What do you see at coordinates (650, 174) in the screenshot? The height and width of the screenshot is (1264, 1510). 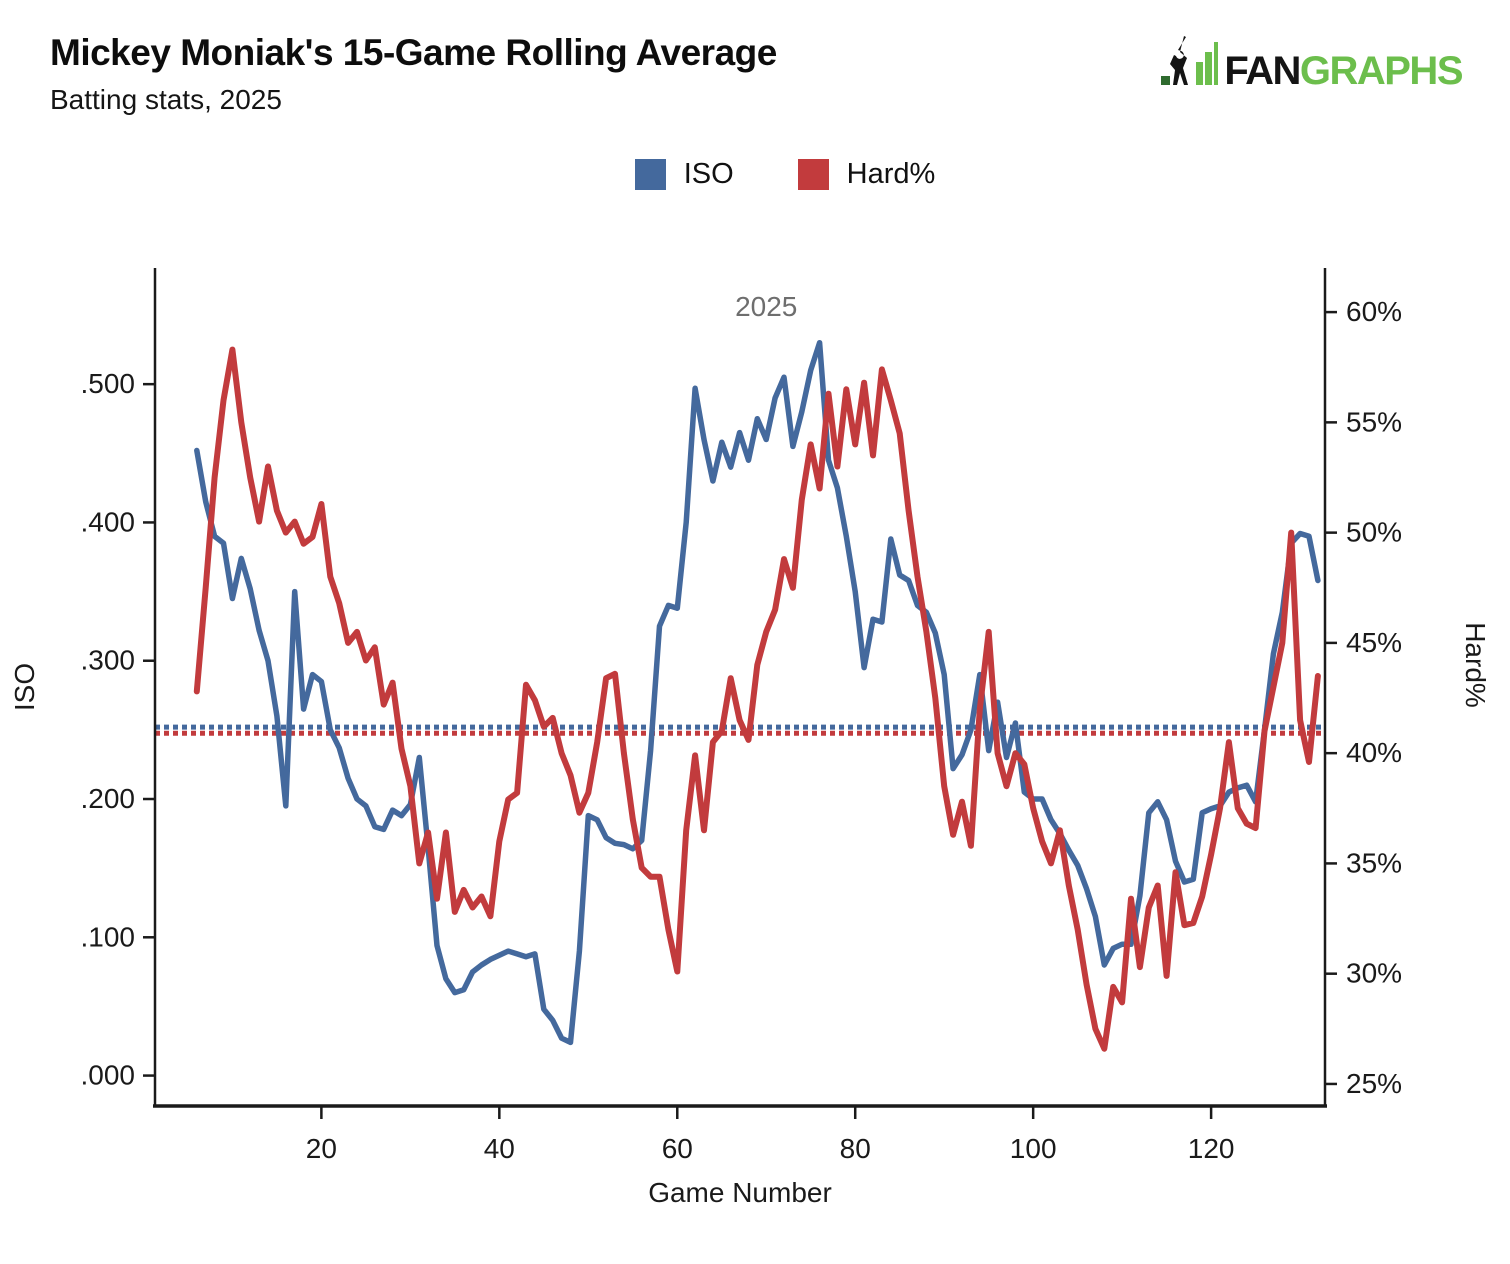 I see `iso-legend-swatch` at bounding box center [650, 174].